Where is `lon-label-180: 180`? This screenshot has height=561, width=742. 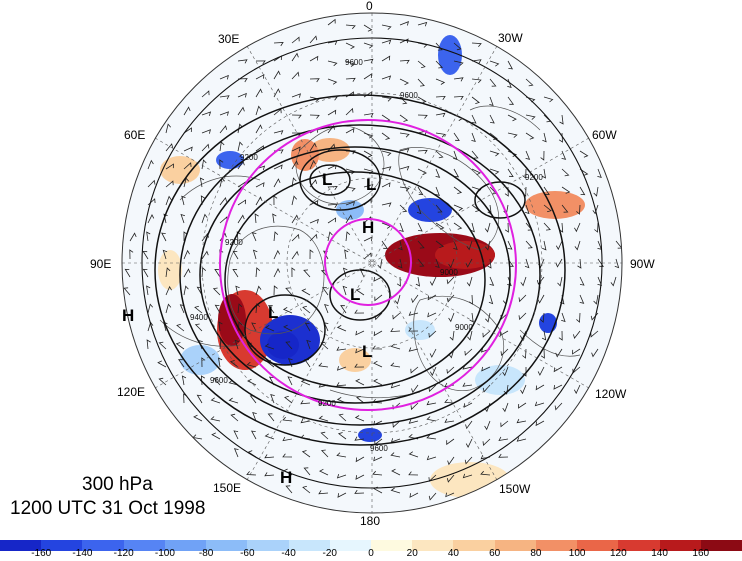 lon-label-180: 180 is located at coordinates (370, 521).